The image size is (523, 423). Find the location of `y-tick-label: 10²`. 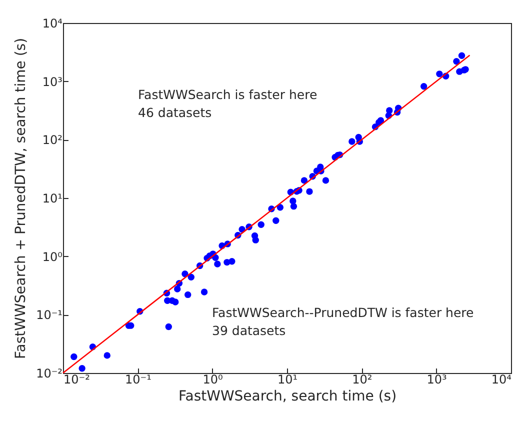

y-tick-label: 10² is located at coordinates (52, 140).